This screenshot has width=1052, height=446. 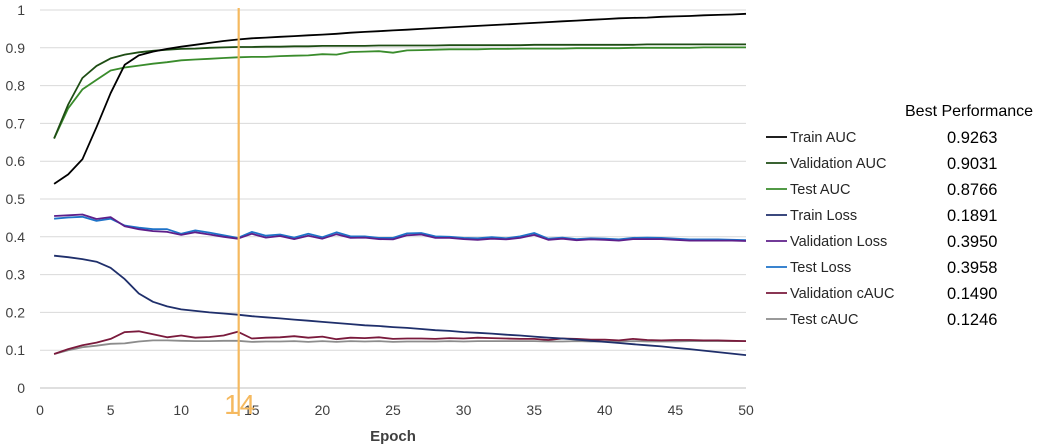 What do you see at coordinates (323, 410) in the screenshot?
I see `x-tick-label: 20` at bounding box center [323, 410].